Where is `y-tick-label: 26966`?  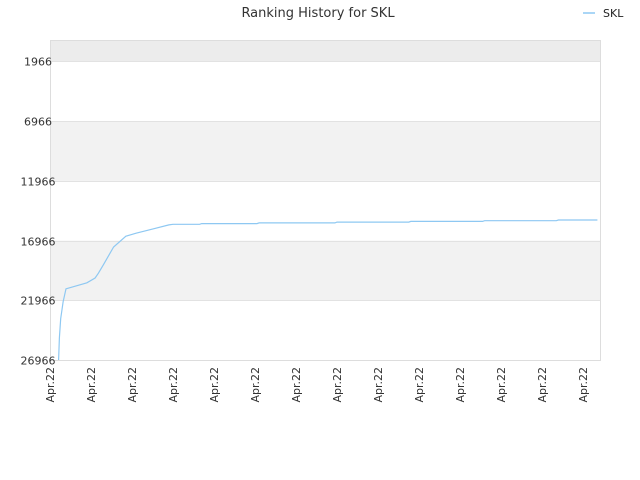
y-tick-label: 26966 is located at coordinates (38, 361).